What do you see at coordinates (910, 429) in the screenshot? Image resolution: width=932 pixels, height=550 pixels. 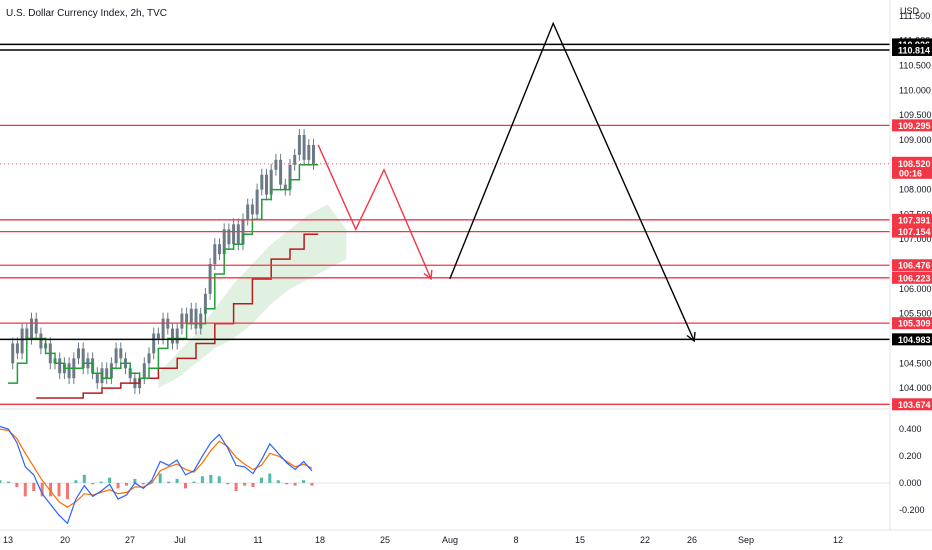 I see `oscillator-tick-label: 0.400` at bounding box center [910, 429].